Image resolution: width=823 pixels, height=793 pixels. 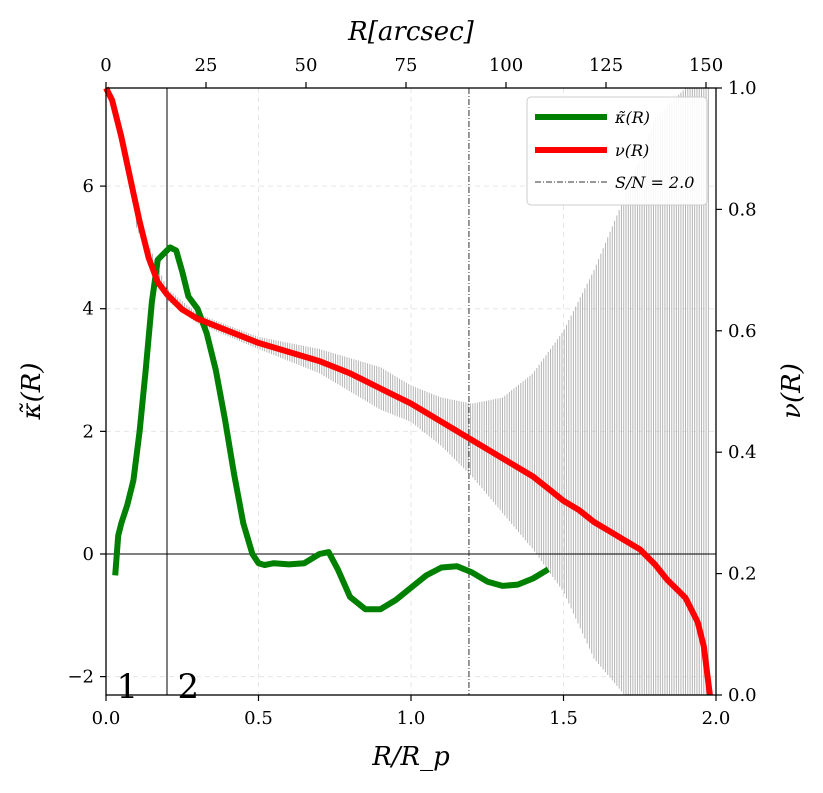 What do you see at coordinates (80, 677) in the screenshot?
I see `y-left-tick-label-0: −2` at bounding box center [80, 677].